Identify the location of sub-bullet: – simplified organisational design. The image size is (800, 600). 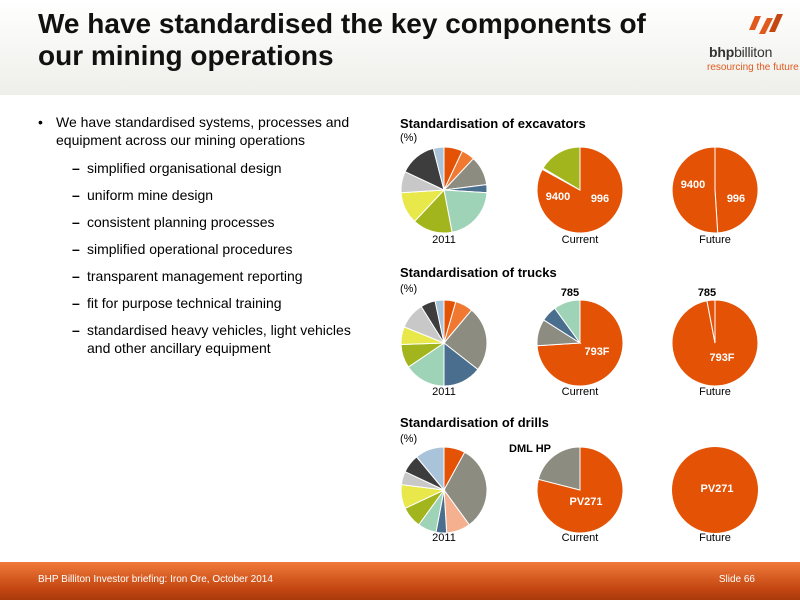
(225, 168).